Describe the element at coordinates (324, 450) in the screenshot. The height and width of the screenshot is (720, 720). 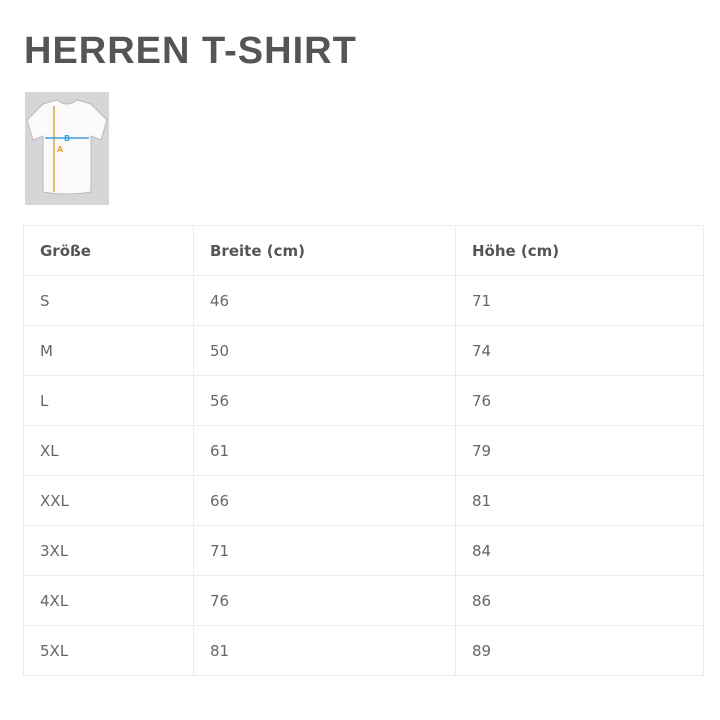
I see `width-cell: 61` at that location.